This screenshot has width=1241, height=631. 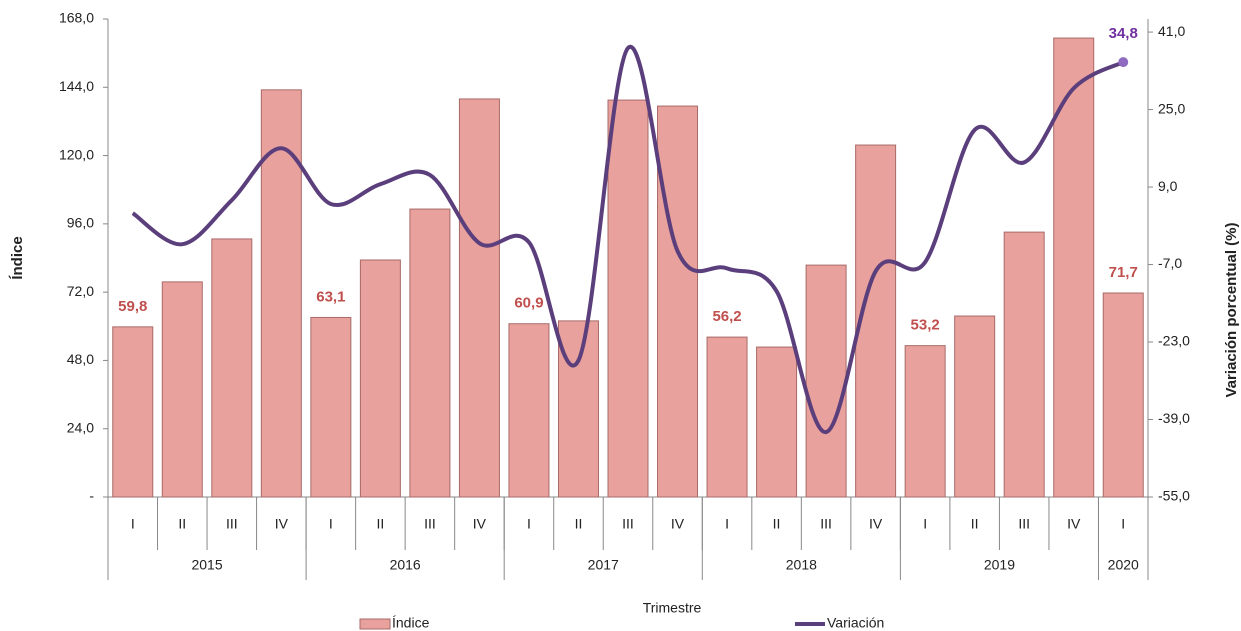 What do you see at coordinates (1174, 341) in the screenshot?
I see `y2-tick-label: -23,0` at bounding box center [1174, 341].